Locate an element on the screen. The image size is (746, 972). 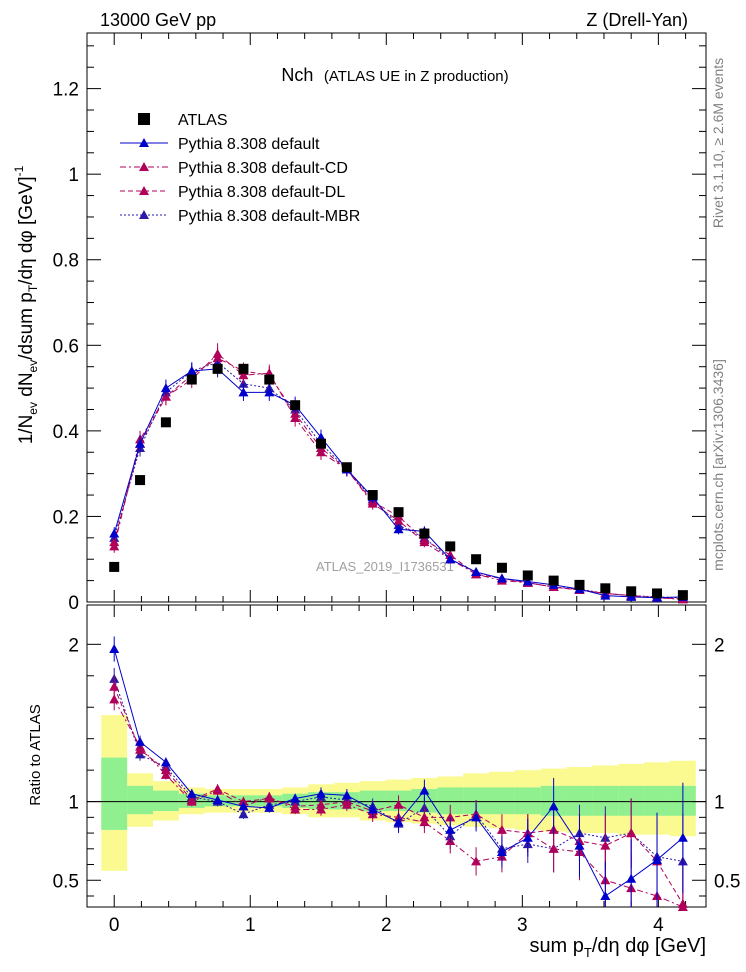
ratio-y-tick-label-right: 2 is located at coordinates (719, 645).